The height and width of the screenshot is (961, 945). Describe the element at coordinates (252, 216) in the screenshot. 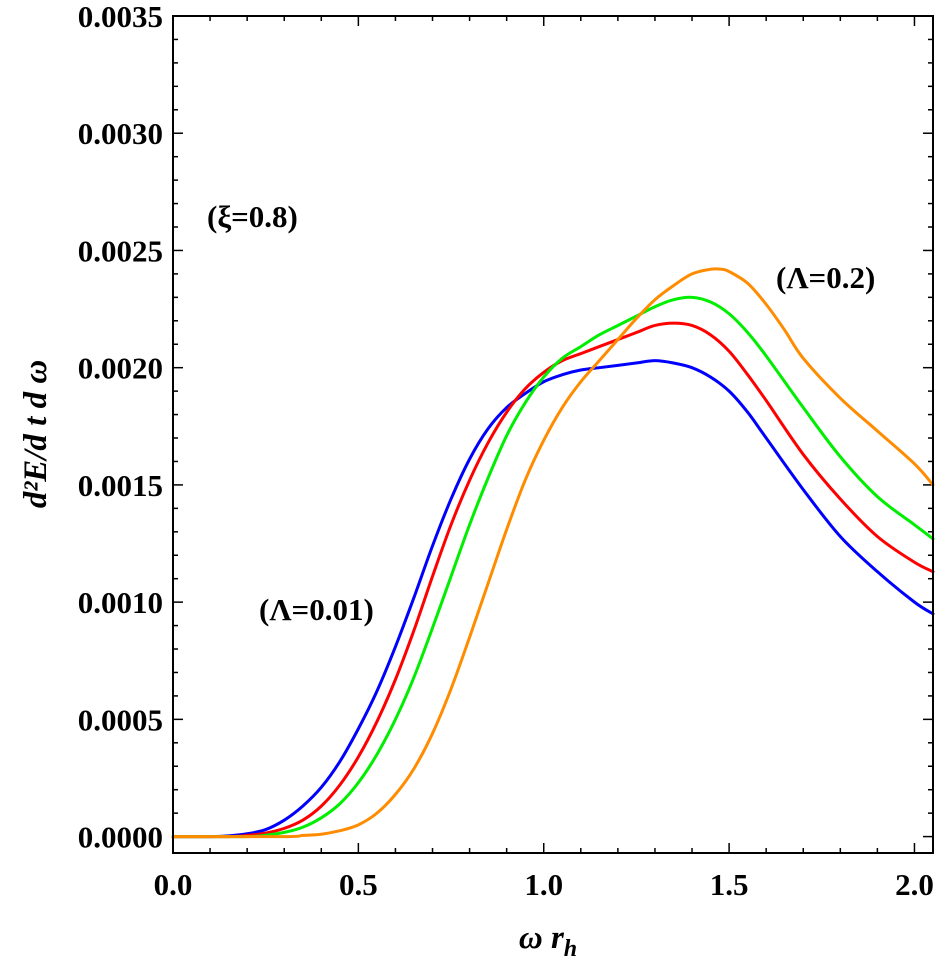

I see `annotation-xi: (ξ=0.8)` at that location.